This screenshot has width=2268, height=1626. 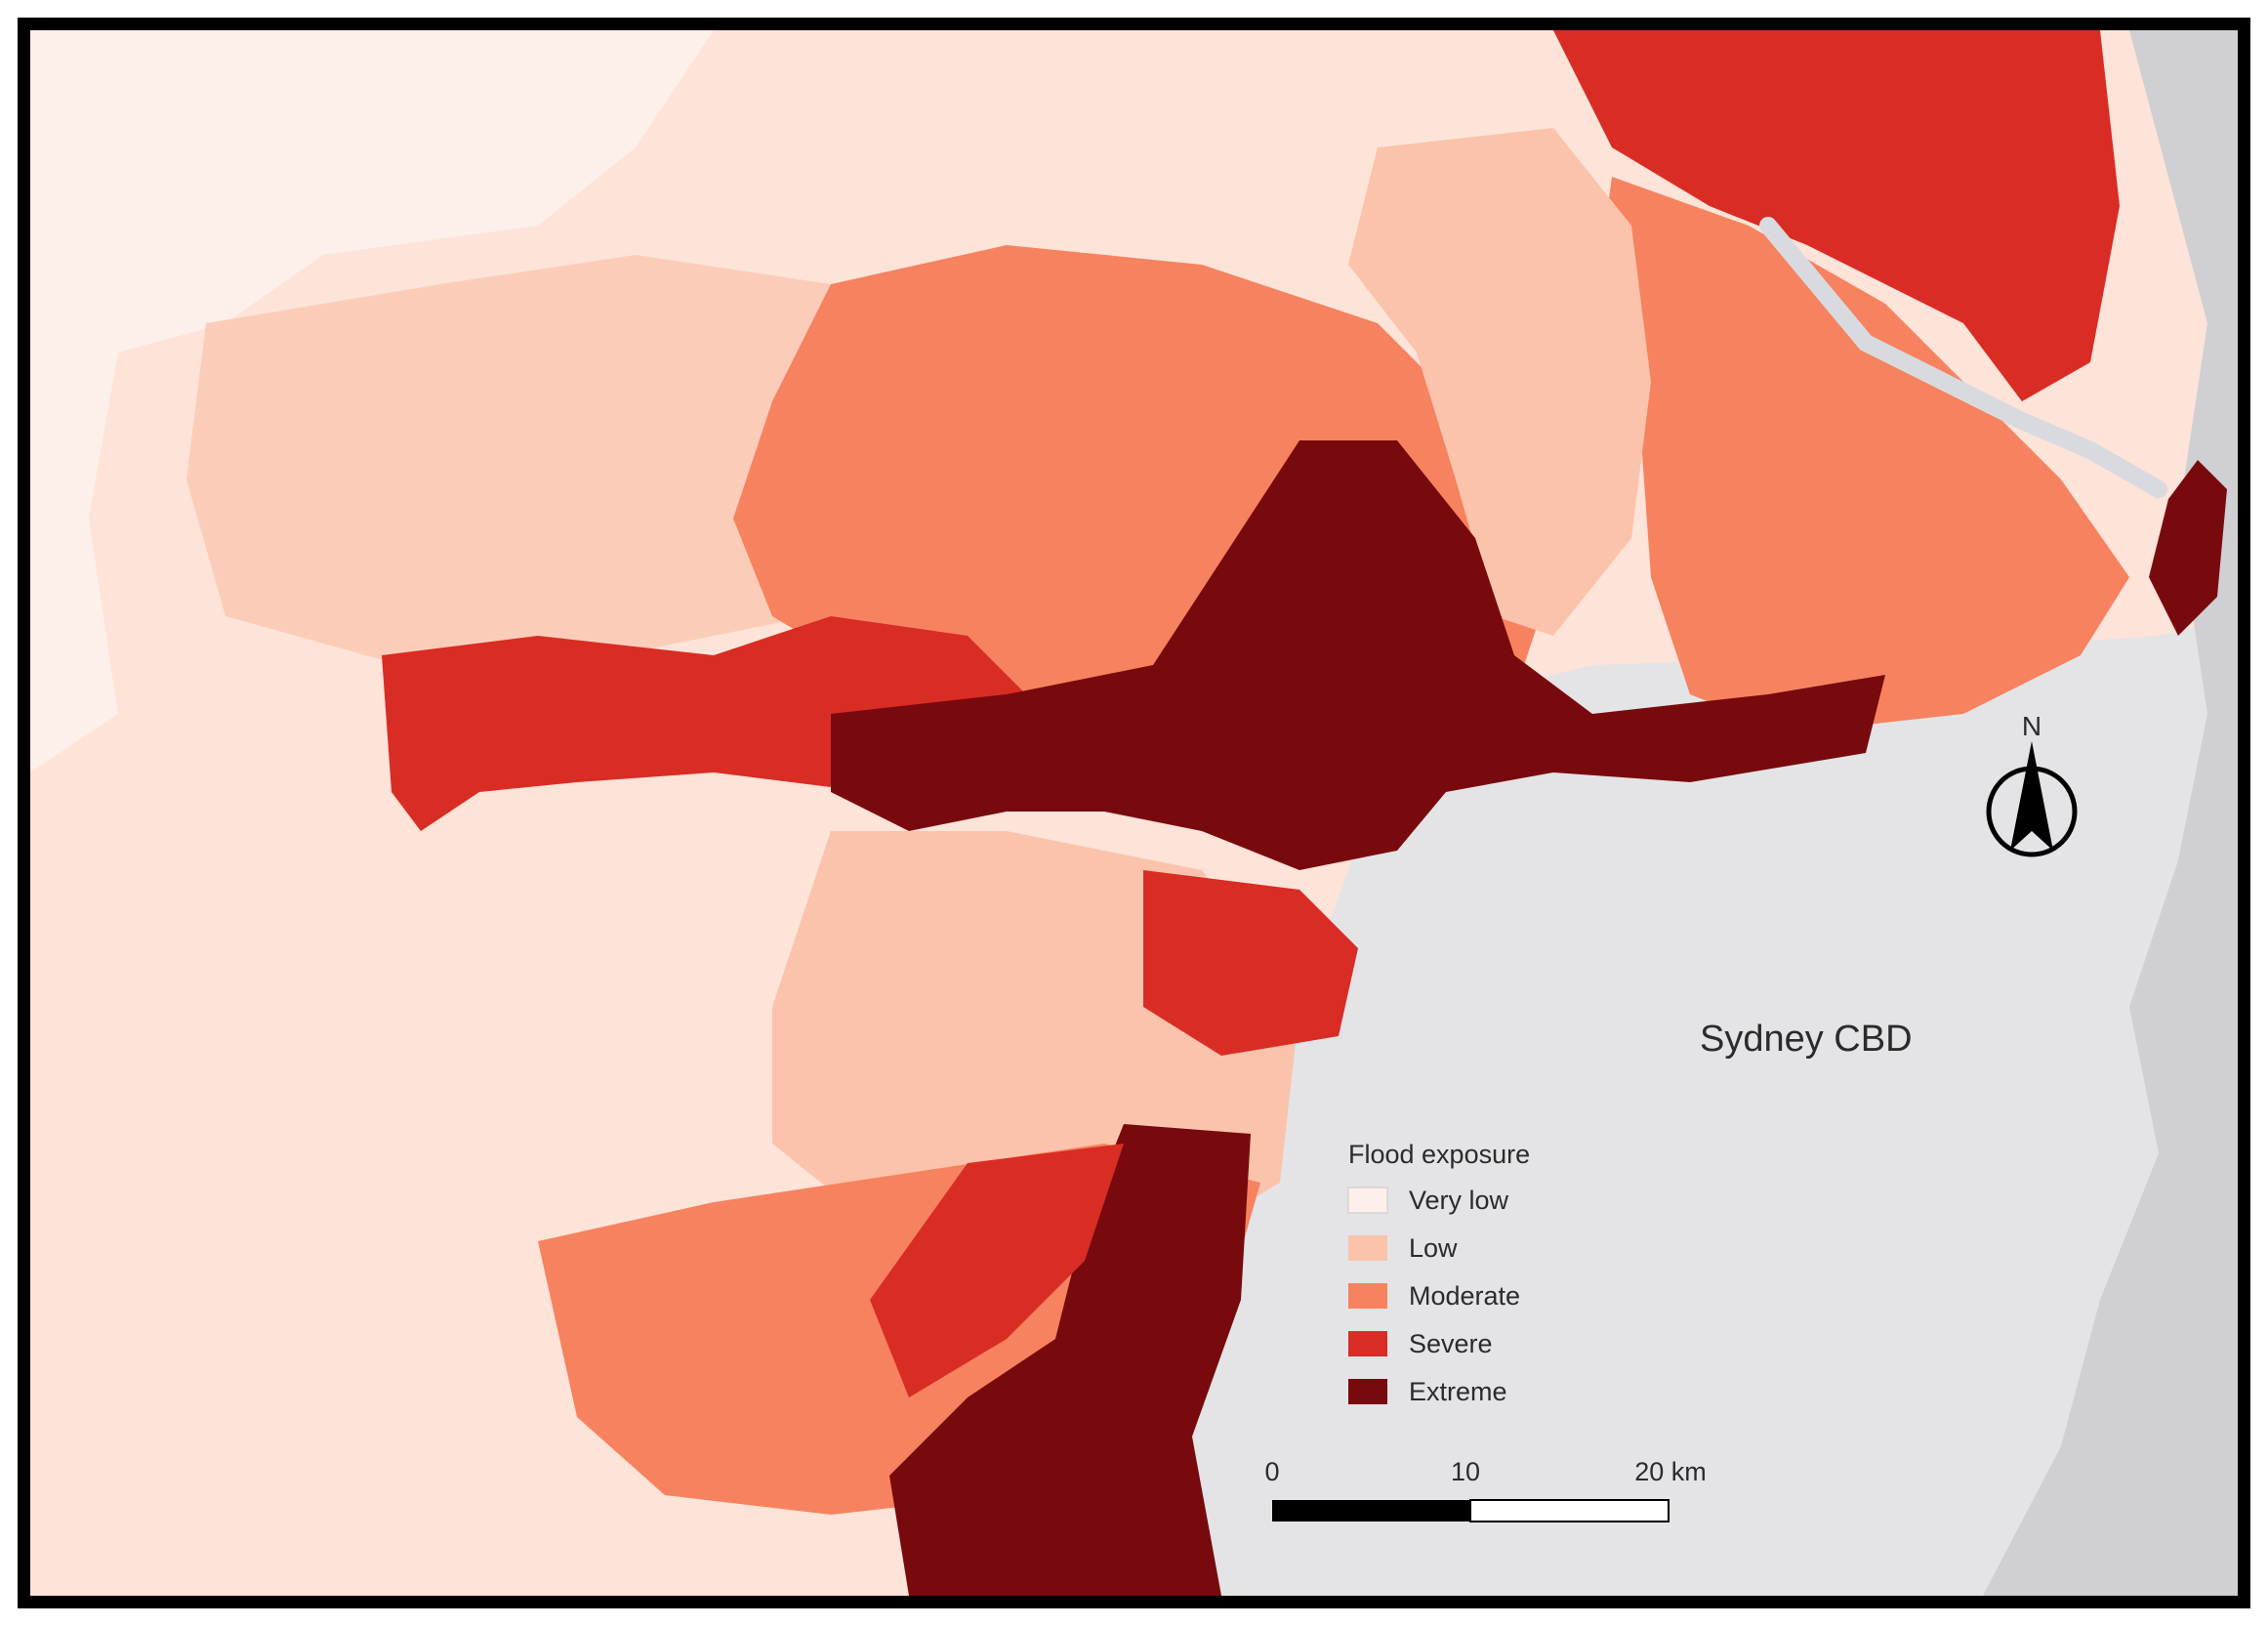 I want to click on legend-swatch-low, so click(x=1367, y=1248).